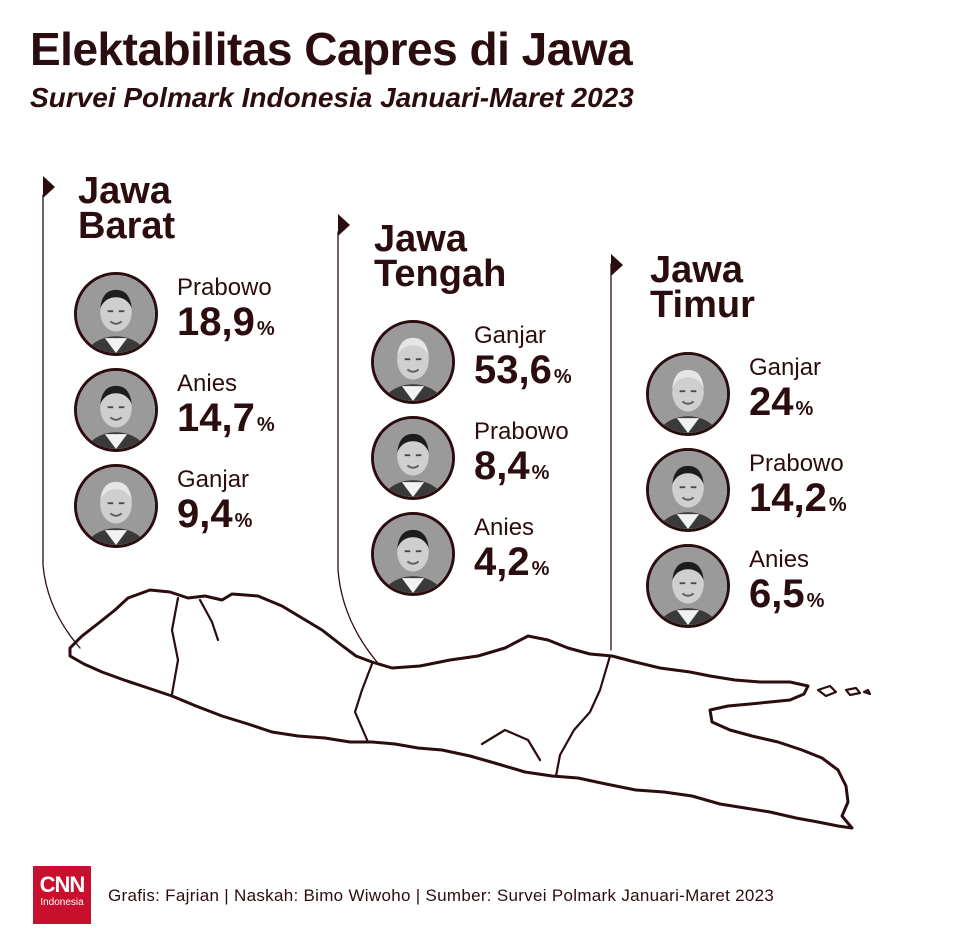  I want to click on region-marker-icon-jawa-timur, so click(617, 265).